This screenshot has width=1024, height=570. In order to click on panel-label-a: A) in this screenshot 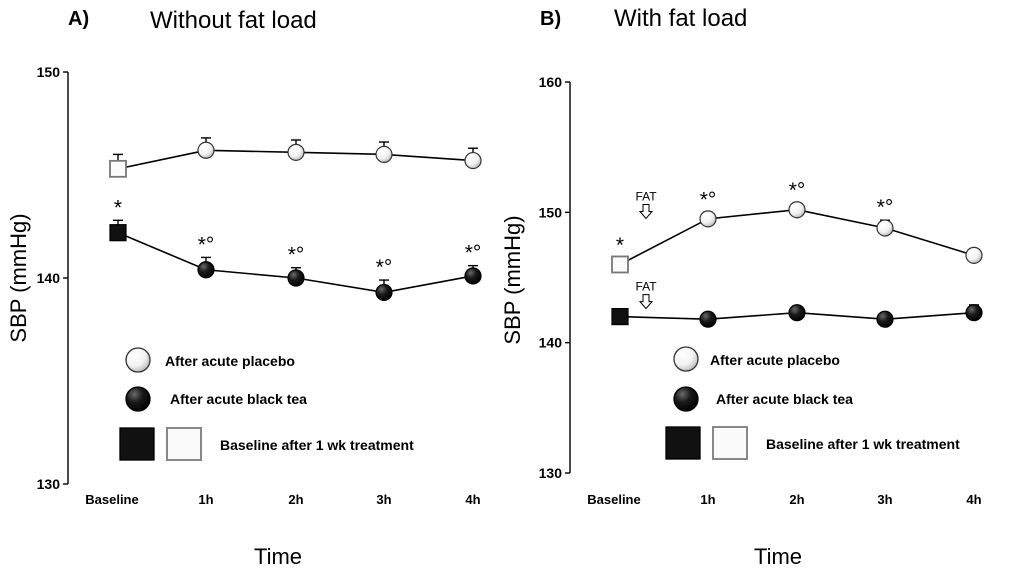, I will do `click(78, 19)`.